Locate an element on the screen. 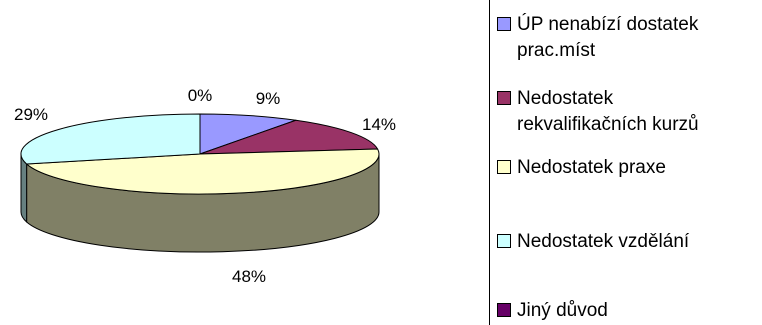 The width and height of the screenshot is (762, 325). legend-item-rekvalifikace: Nedostatek rekvalifikačních kurzů is located at coordinates (626, 112).